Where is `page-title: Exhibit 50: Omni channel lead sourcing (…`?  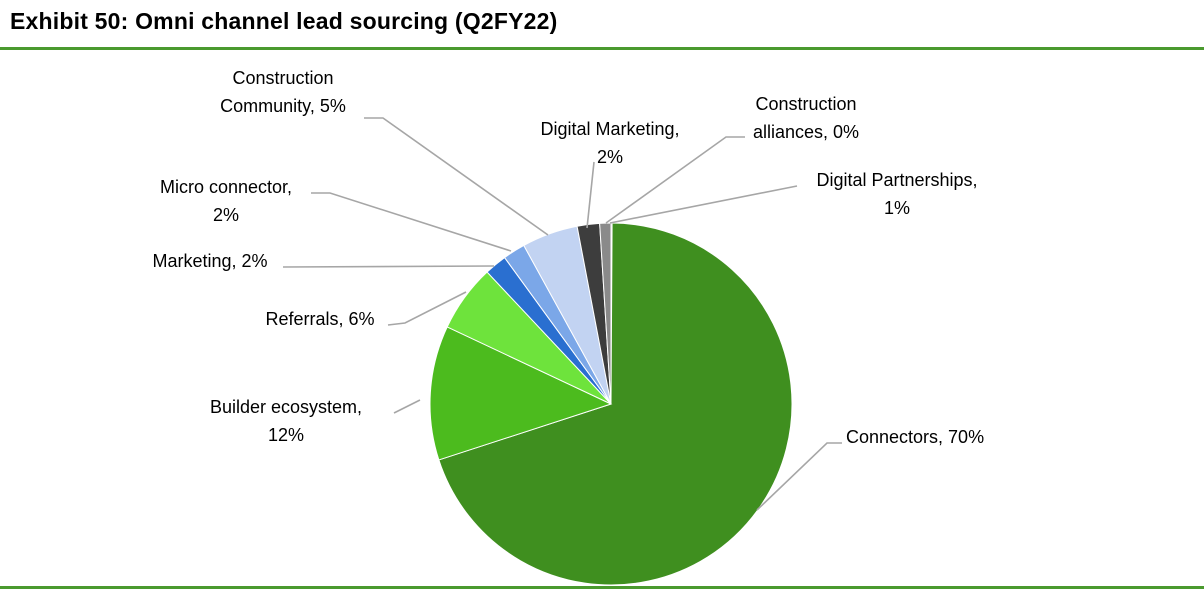 page-title: Exhibit 50: Omni channel lead sourcing (… is located at coordinates (284, 21).